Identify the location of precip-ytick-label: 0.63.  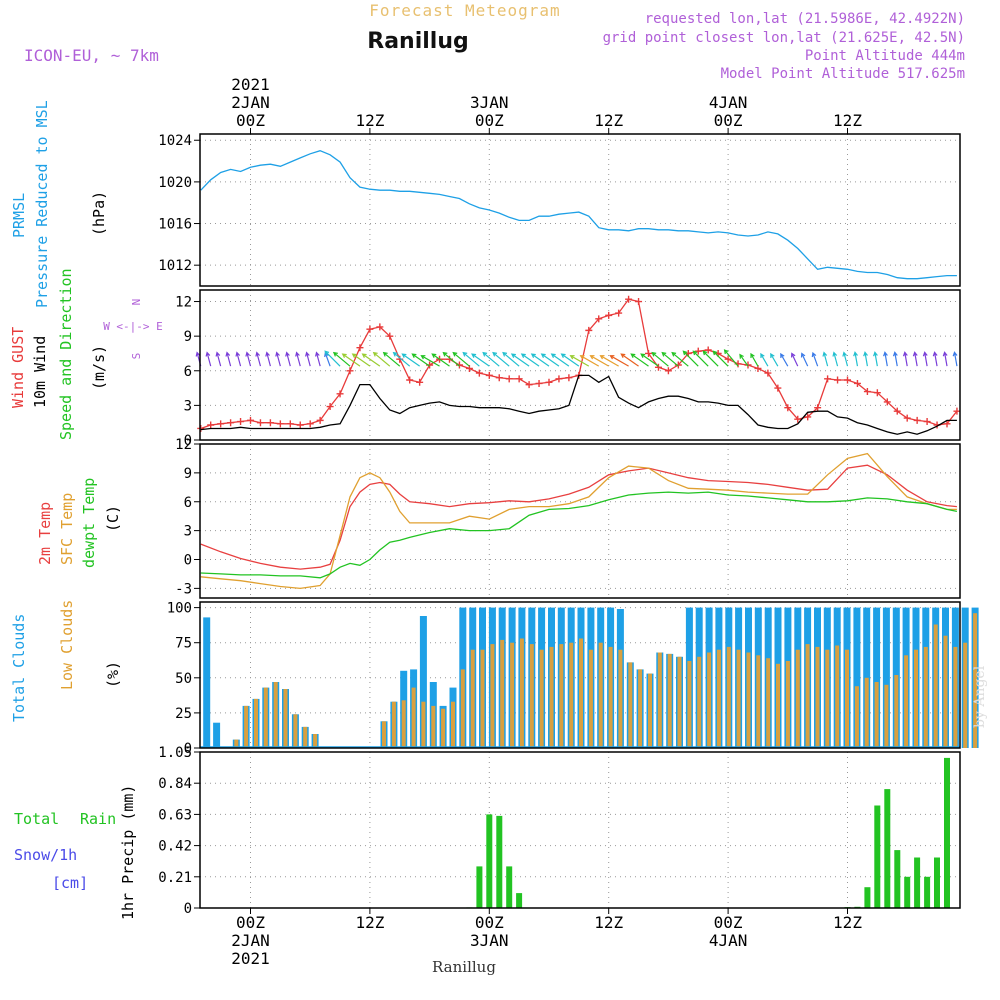
(175, 815).